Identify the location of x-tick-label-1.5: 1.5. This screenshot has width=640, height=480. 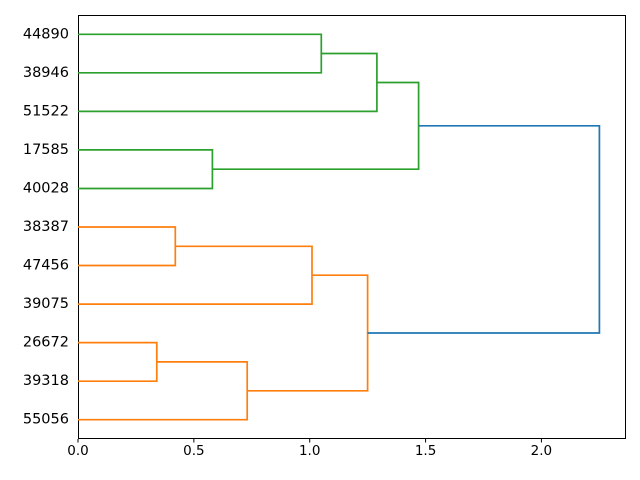
(425, 451).